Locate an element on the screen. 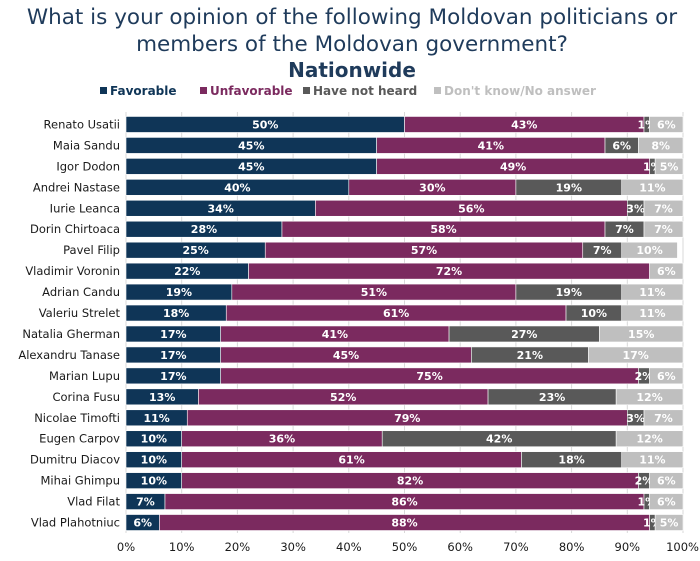 The width and height of the screenshot is (700, 561). bar-row-vladimir-voronin: 22% 72% 6% is located at coordinates (404, 271).